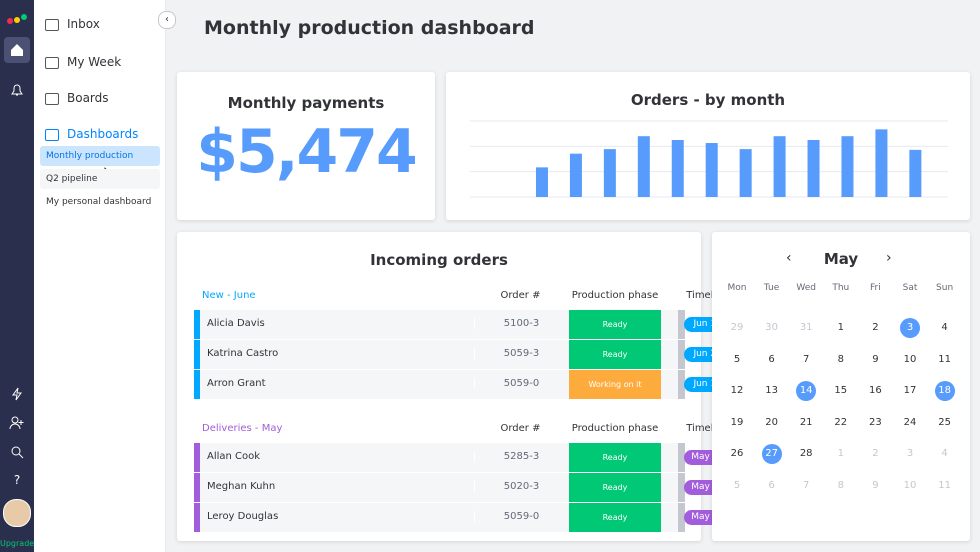 Image resolution: width=980 pixels, height=552 pixels. Describe the element at coordinates (17, 276) in the screenshot. I see `left-rail: ? Upgrade` at that location.